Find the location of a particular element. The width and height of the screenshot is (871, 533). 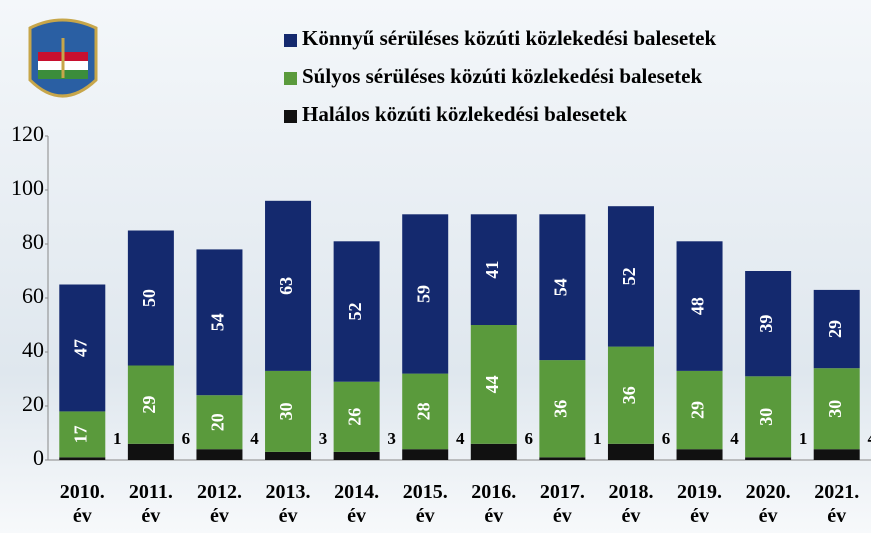

value-label: 26 is located at coordinates (355, 417).